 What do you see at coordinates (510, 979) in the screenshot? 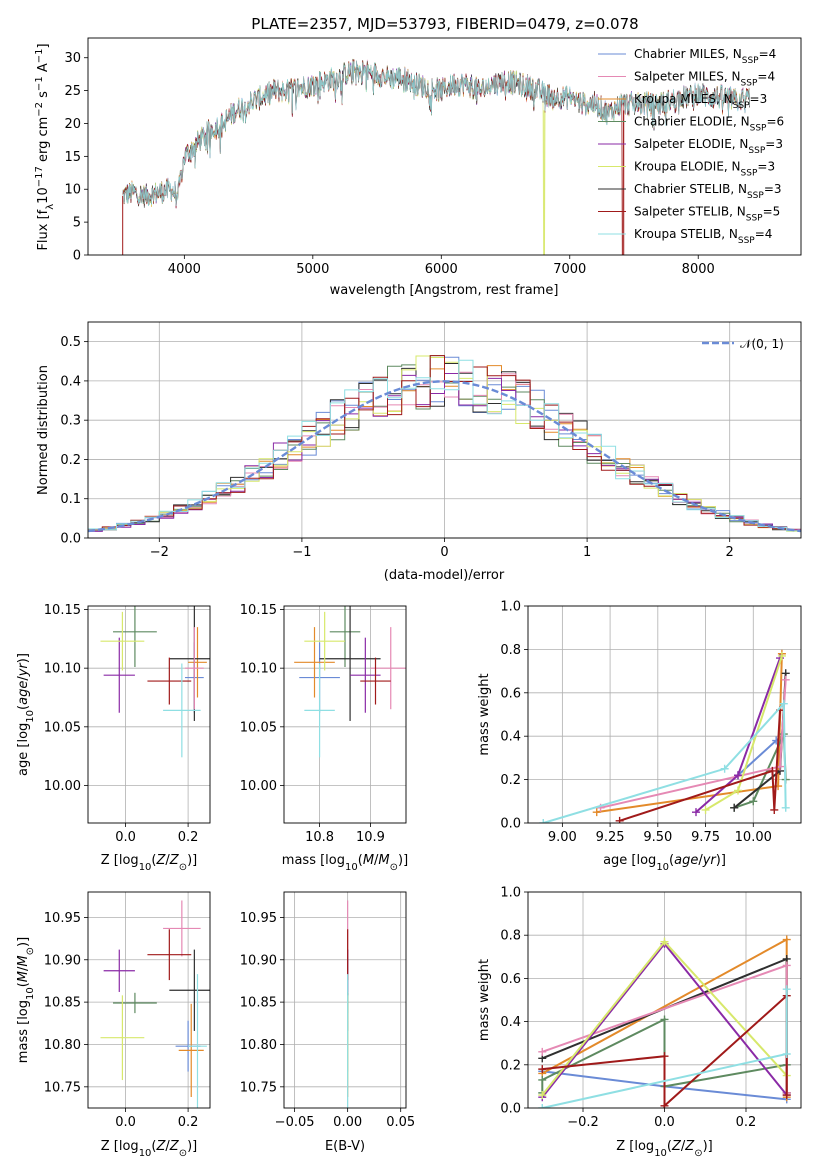
I see `weight_vs_Z-ytick-label: 0.6` at bounding box center [510, 979].